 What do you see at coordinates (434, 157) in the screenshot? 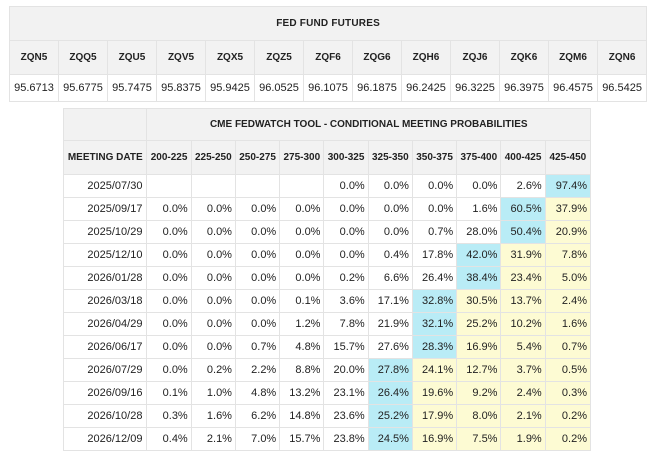
I see `rate-range-header: 350-375` at bounding box center [434, 157].